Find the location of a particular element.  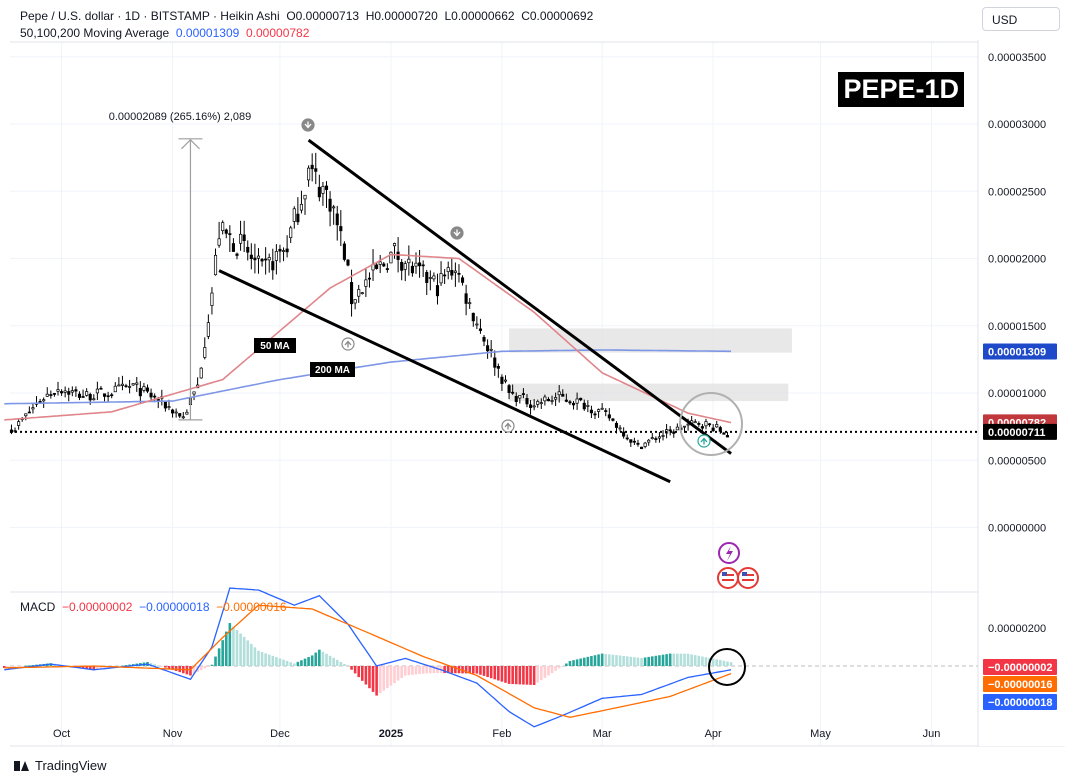

time-tick-label: May is located at coordinates (820, 734).